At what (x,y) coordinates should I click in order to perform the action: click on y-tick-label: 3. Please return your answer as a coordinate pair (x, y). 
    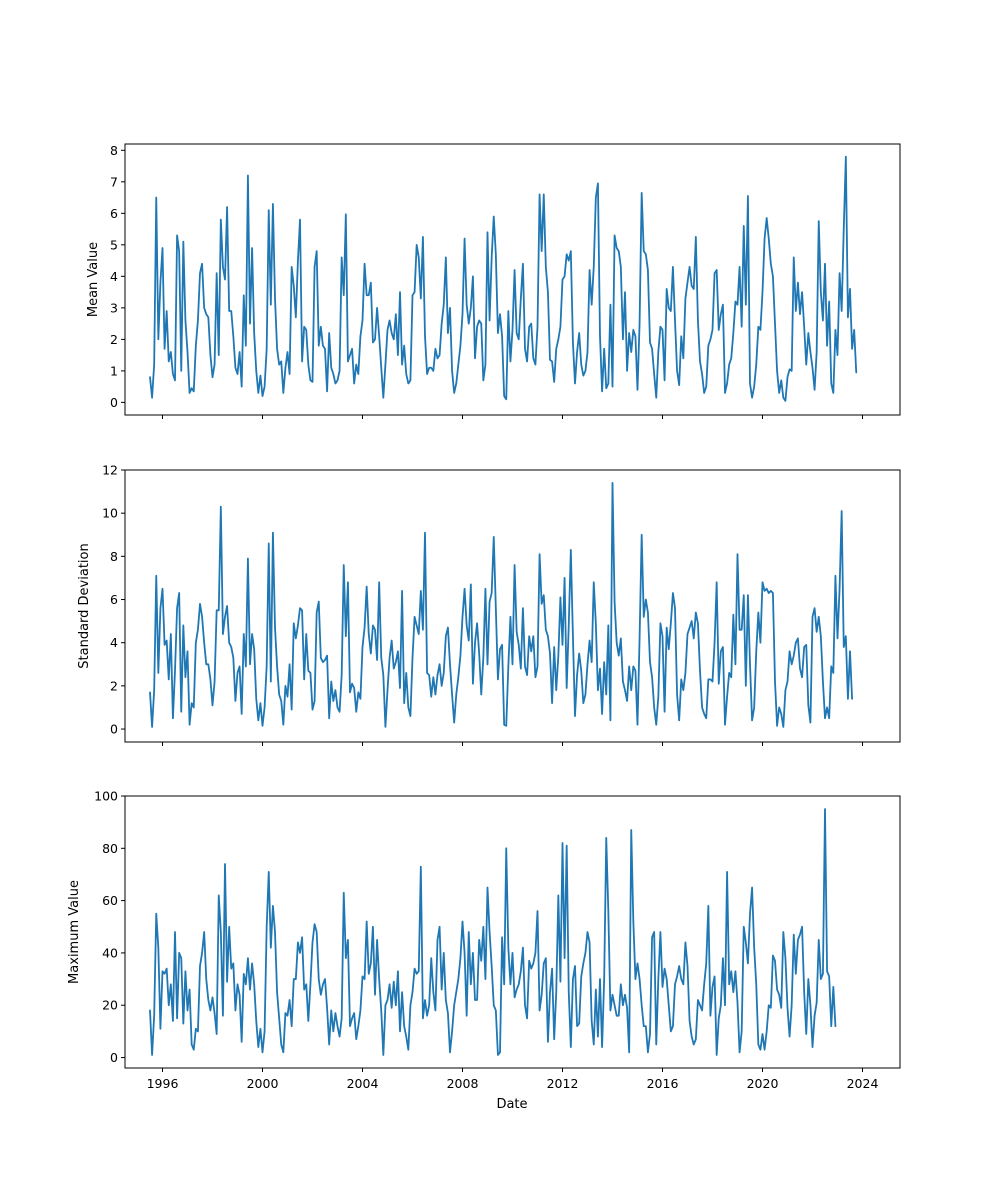
    Looking at the image, I should click on (114, 307).